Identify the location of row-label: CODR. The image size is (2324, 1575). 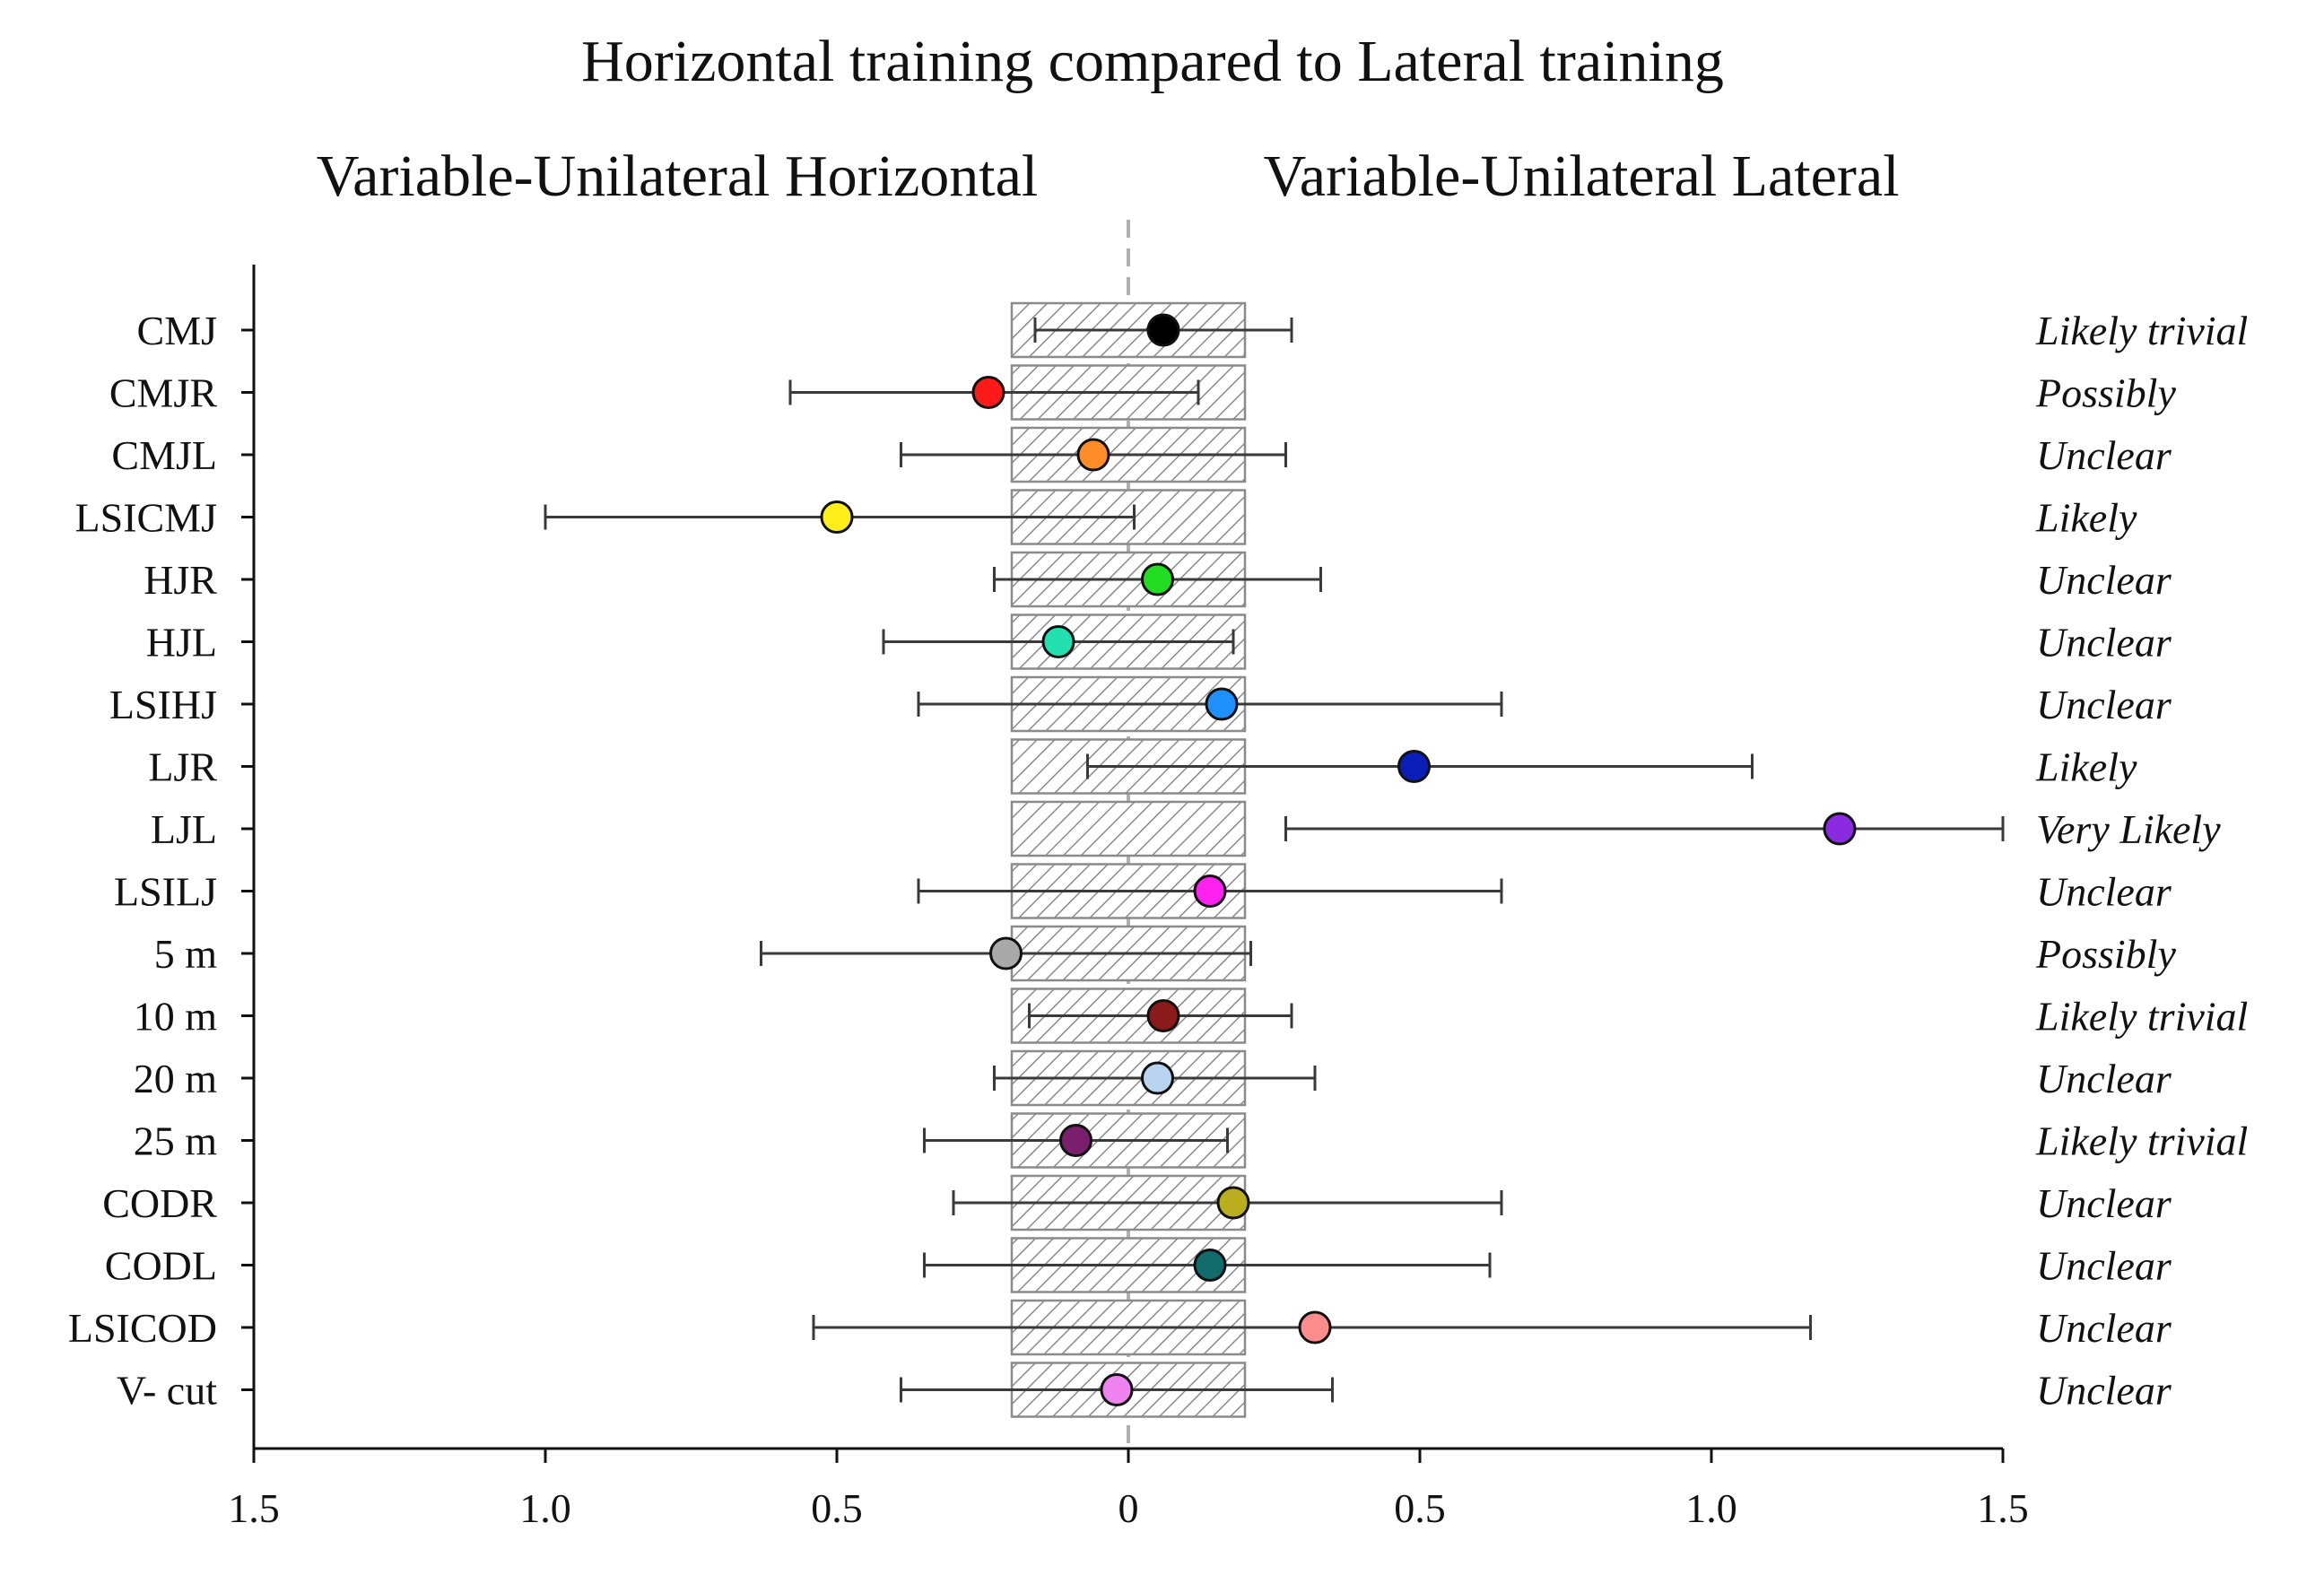
(159, 1203).